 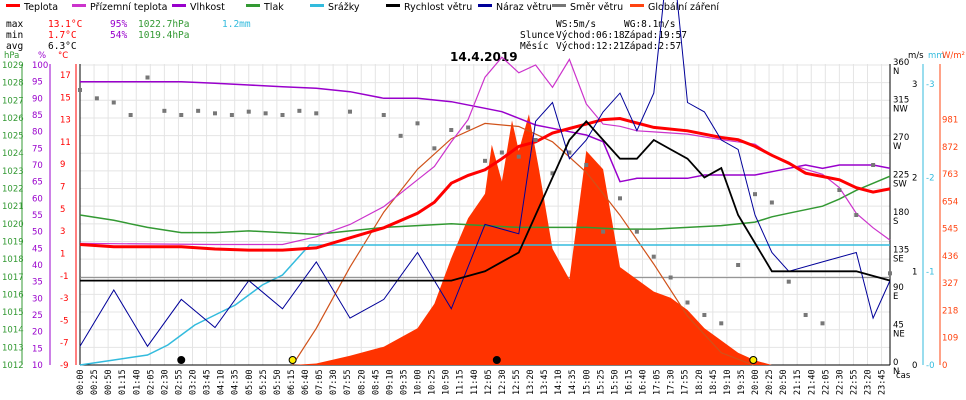 I want to click on dir-tick-dir: NW, so click(x=900, y=110).